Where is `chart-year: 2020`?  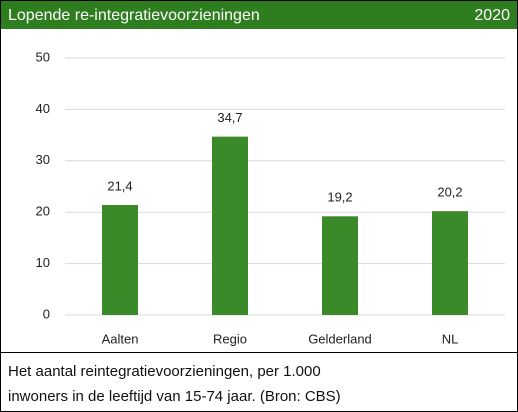 chart-year: 2020 is located at coordinates (492, 15).